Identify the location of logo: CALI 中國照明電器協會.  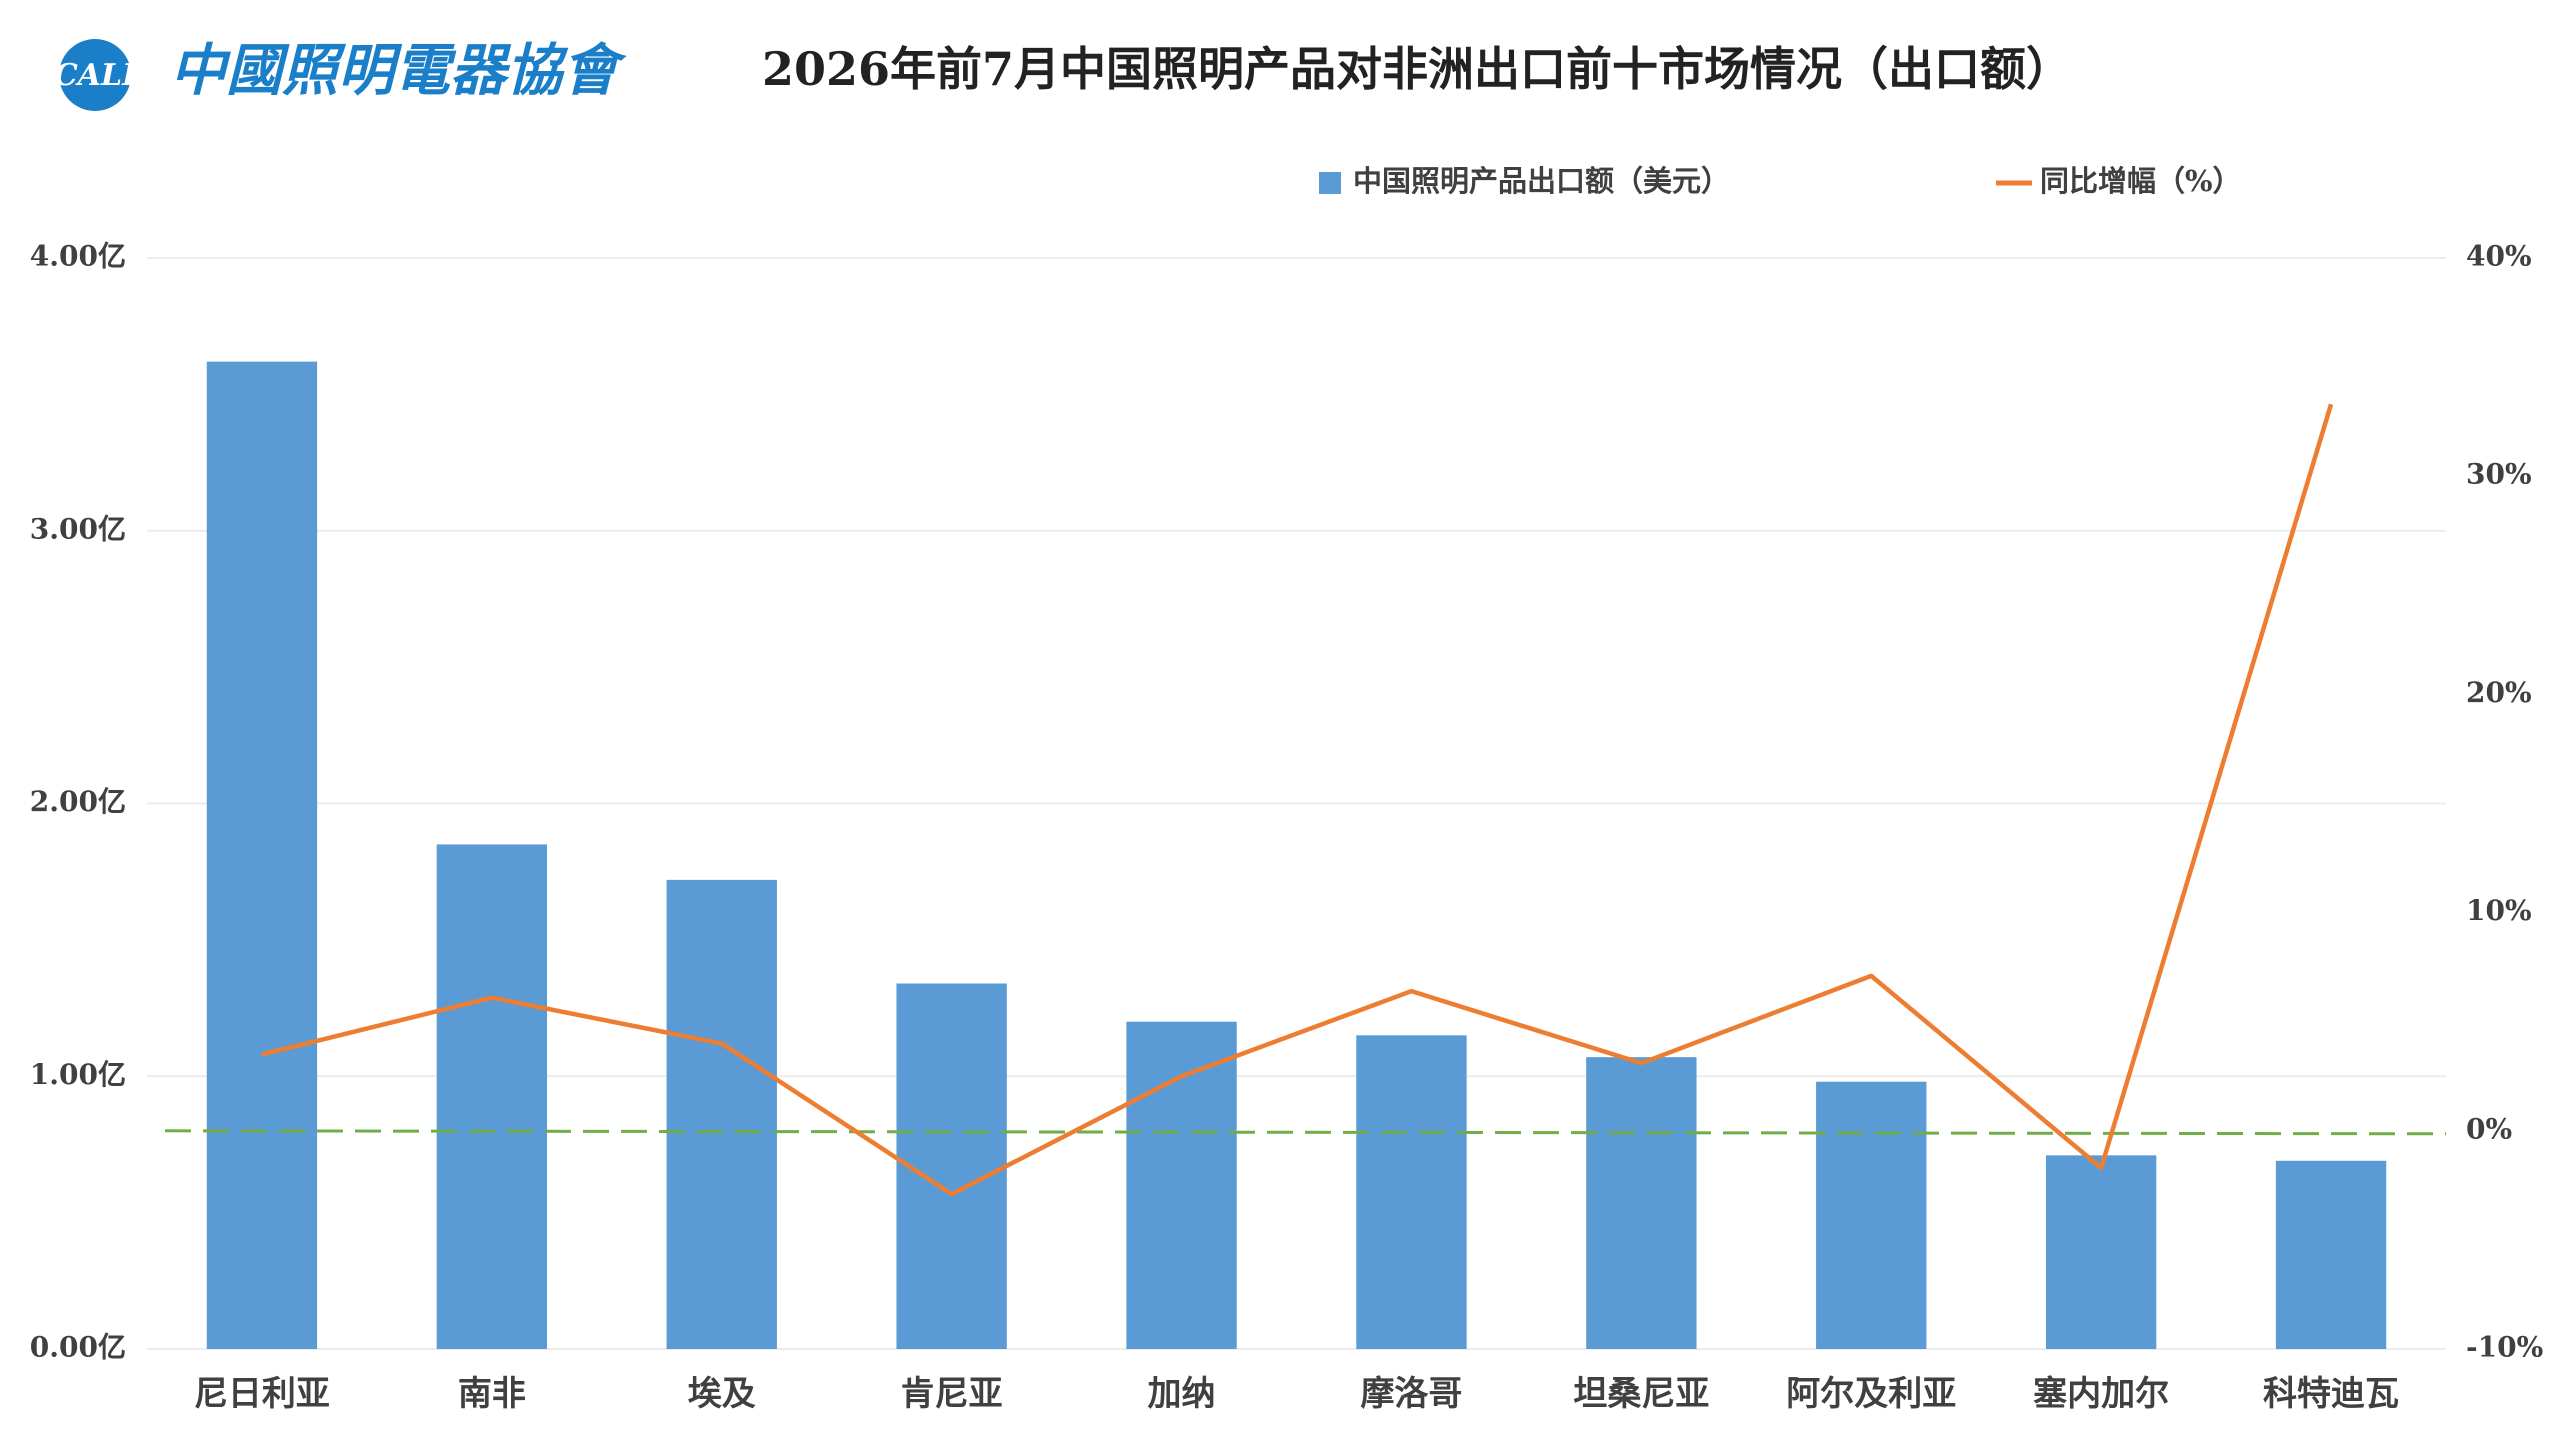
(340, 74).